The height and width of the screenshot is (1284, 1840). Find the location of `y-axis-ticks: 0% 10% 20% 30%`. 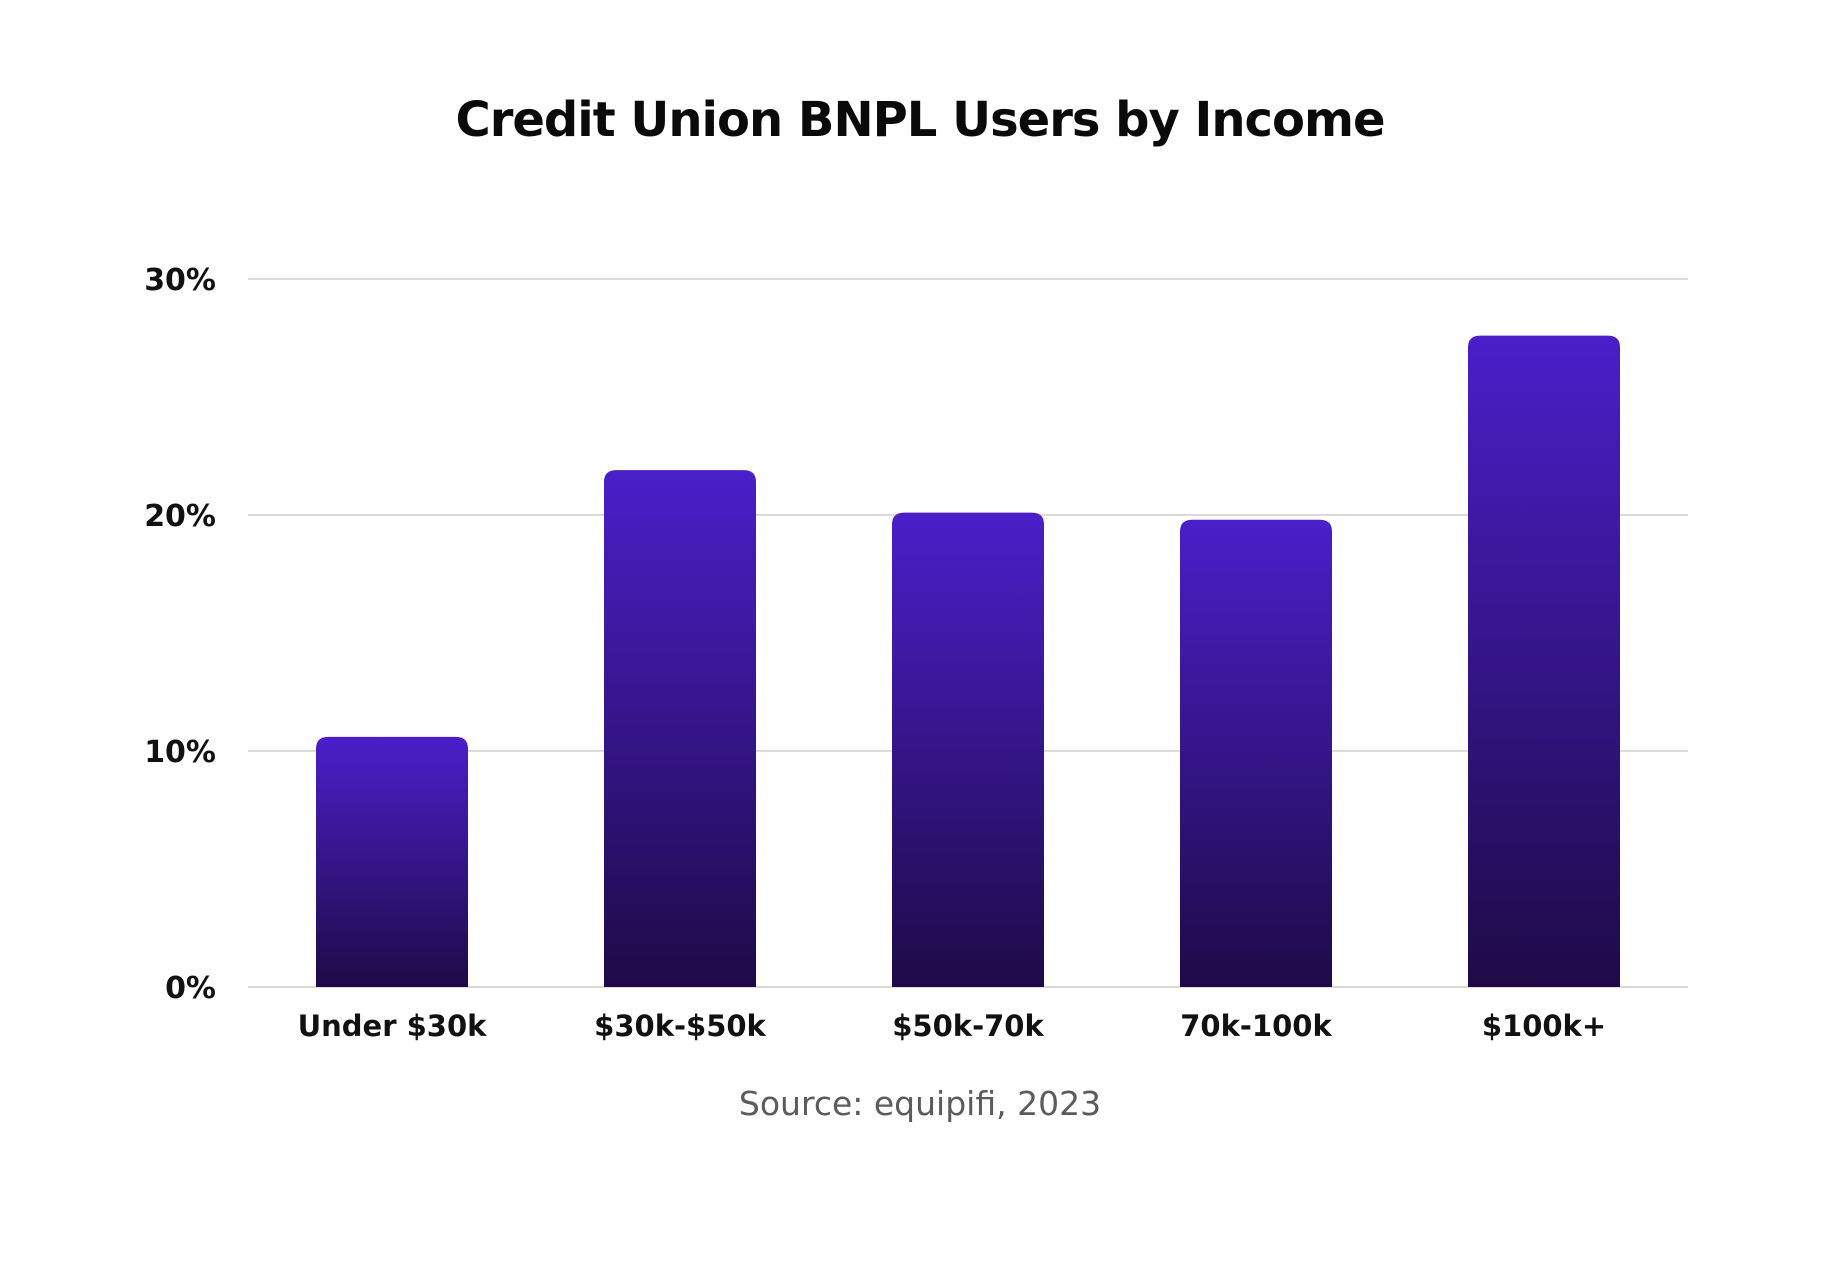

y-axis-ticks: 0% 10% 20% 30% is located at coordinates (180, 634).